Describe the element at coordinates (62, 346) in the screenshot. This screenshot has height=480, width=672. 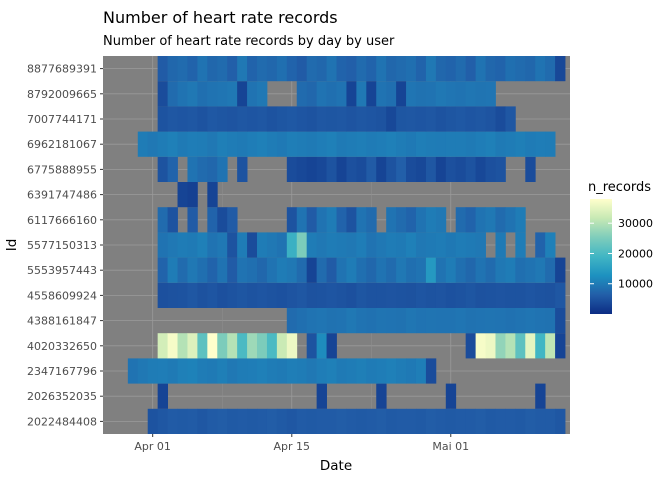
I see `y-tick-label: 4020332650` at that location.